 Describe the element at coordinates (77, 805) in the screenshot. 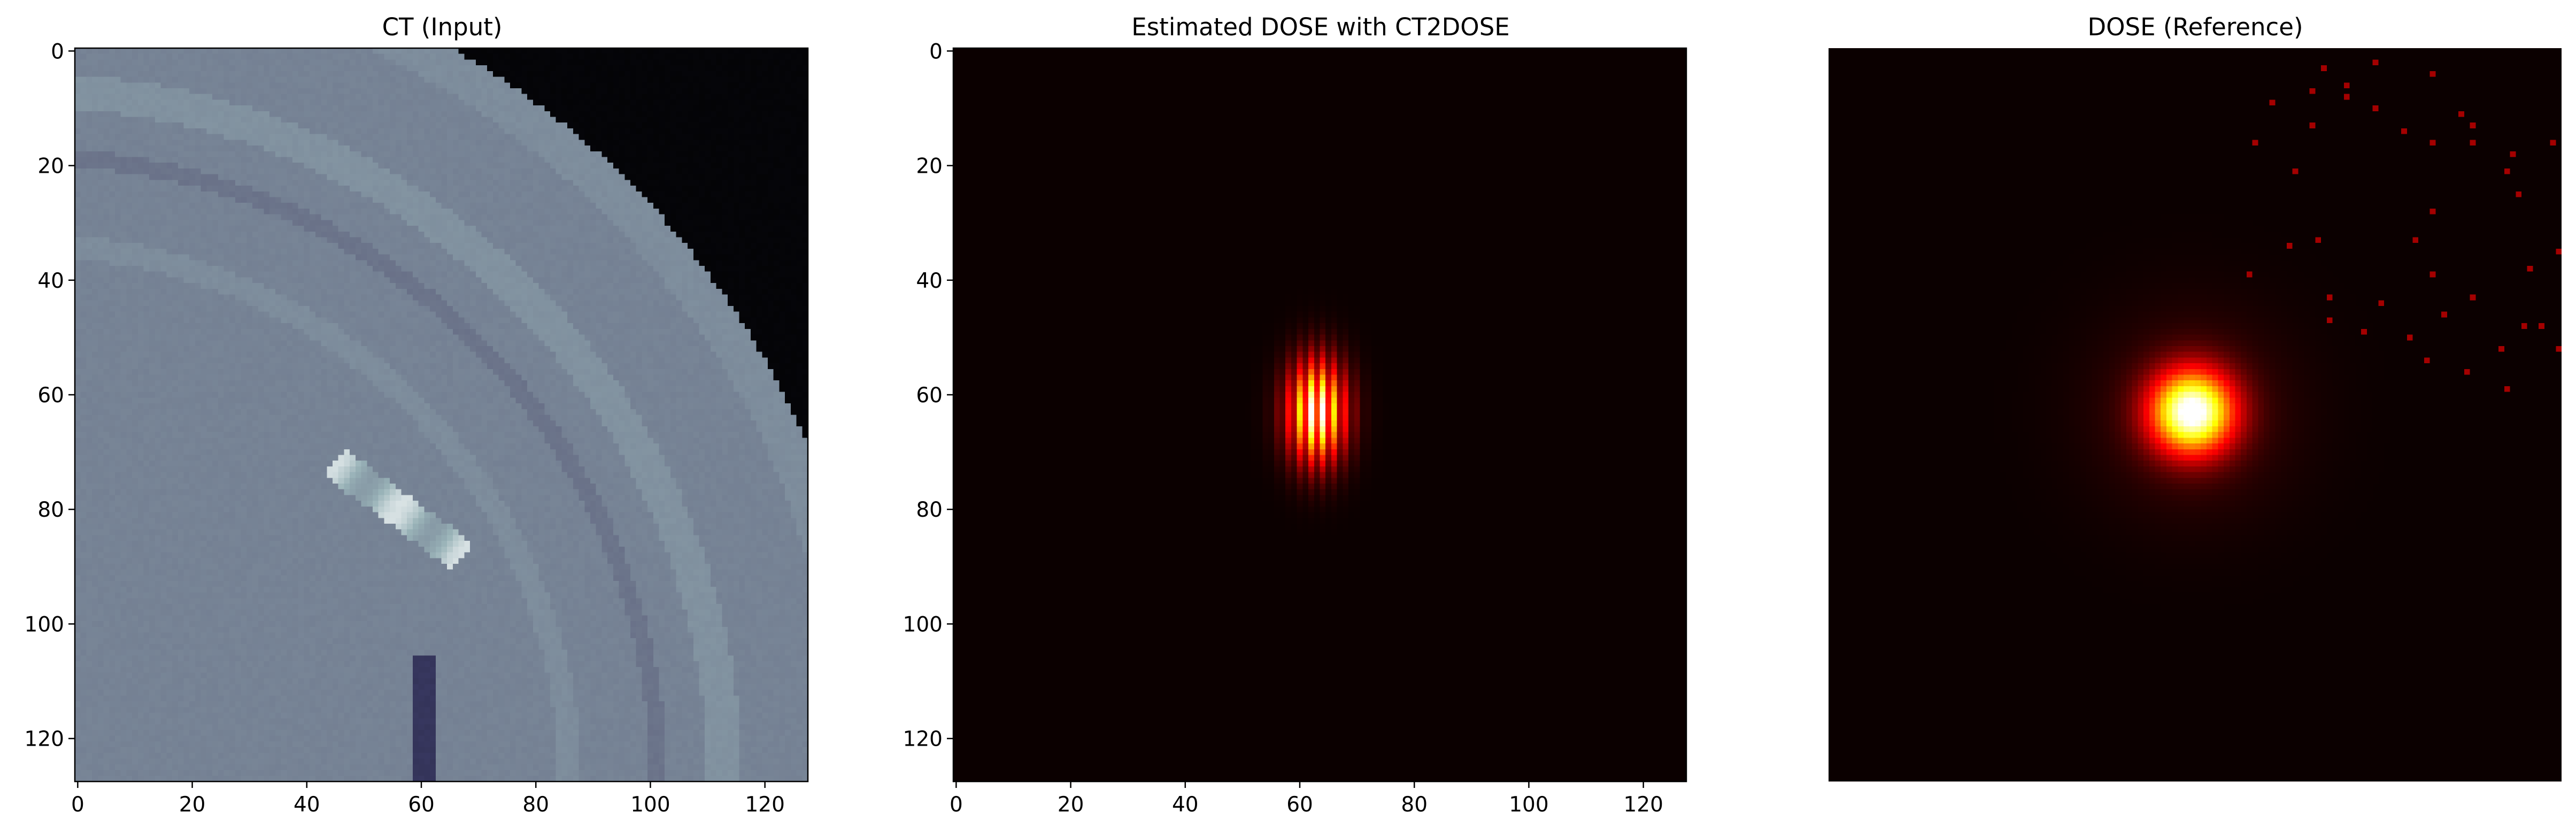

I see `ct-xtick-label: 0` at that location.